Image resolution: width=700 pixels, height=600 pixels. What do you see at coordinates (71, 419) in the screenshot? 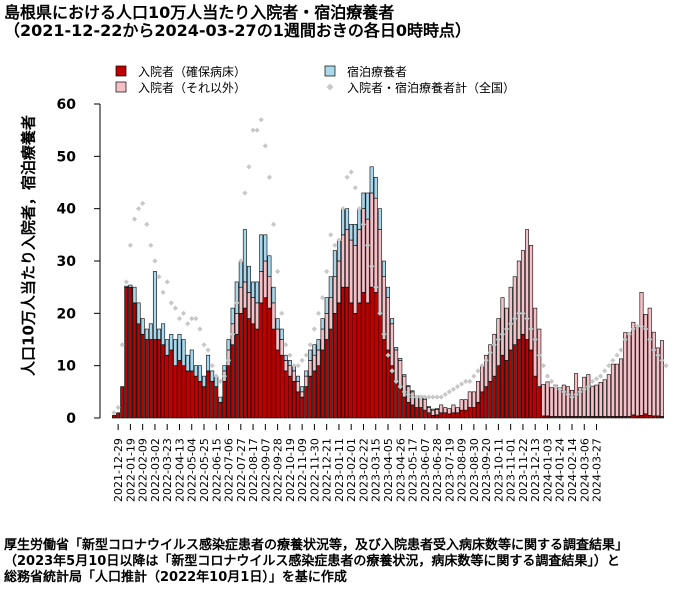
I see `y-tick-label: 0` at bounding box center [71, 419].